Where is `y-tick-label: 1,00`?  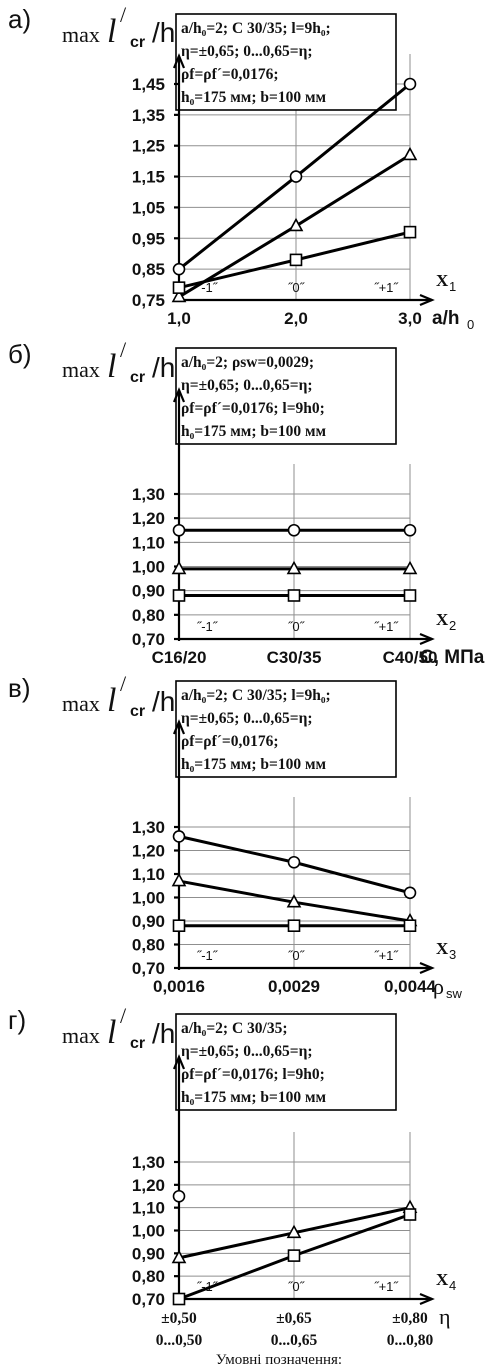 y-tick-label: 1,00 is located at coordinates (148, 1231).